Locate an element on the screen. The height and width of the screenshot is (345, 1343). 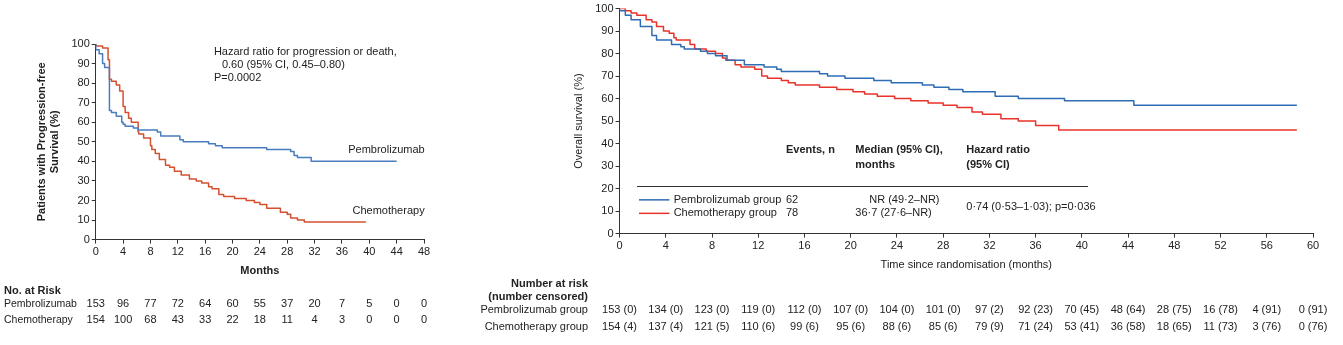
annotation: P=0.0002 is located at coordinates (237, 77).